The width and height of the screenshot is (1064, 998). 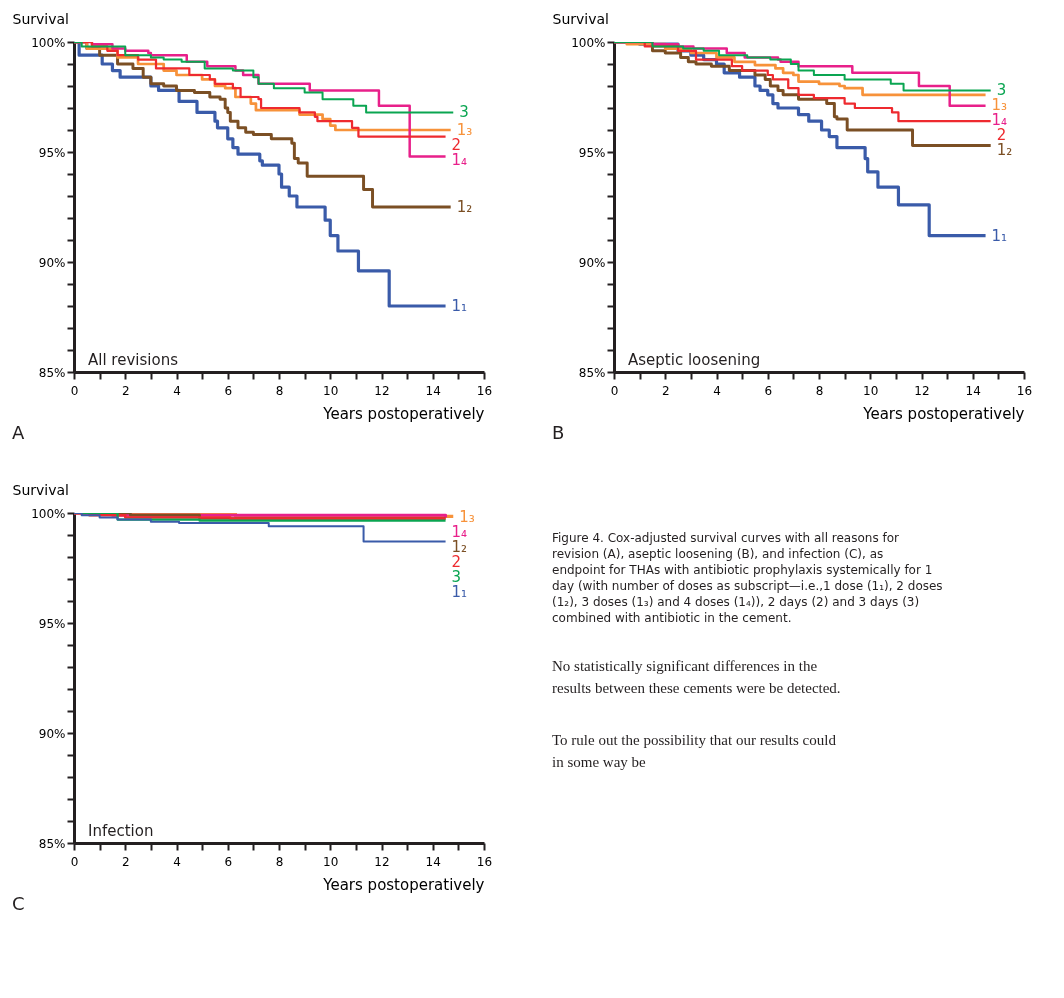 What do you see at coordinates (456, 562) in the screenshot?
I see `text: 2` at bounding box center [456, 562].